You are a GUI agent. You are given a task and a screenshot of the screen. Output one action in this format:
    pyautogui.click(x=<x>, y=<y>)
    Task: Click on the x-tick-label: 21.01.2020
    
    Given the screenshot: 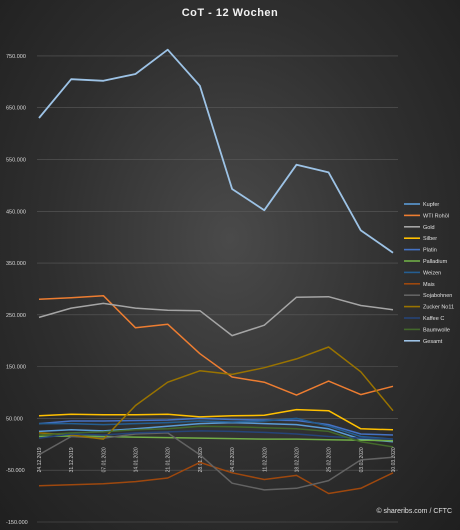 What is the action you would take?
    pyautogui.click(x=169, y=459)
    